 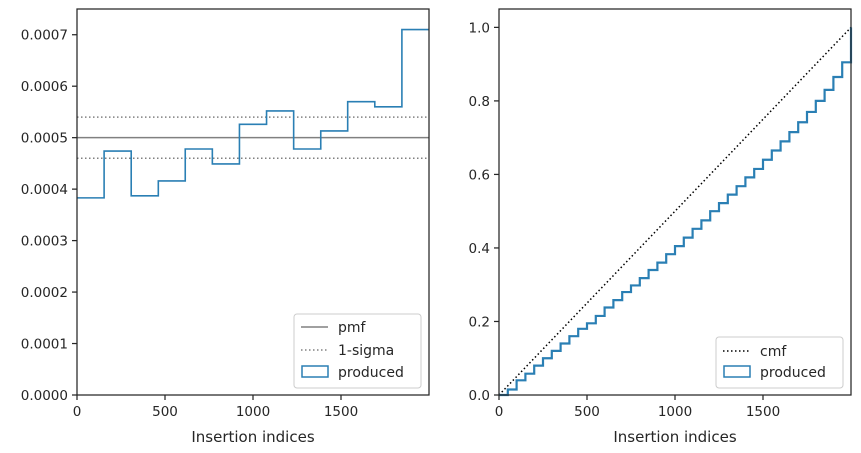 I want to click on produced-legend-label-left: produced, so click(x=371, y=373).